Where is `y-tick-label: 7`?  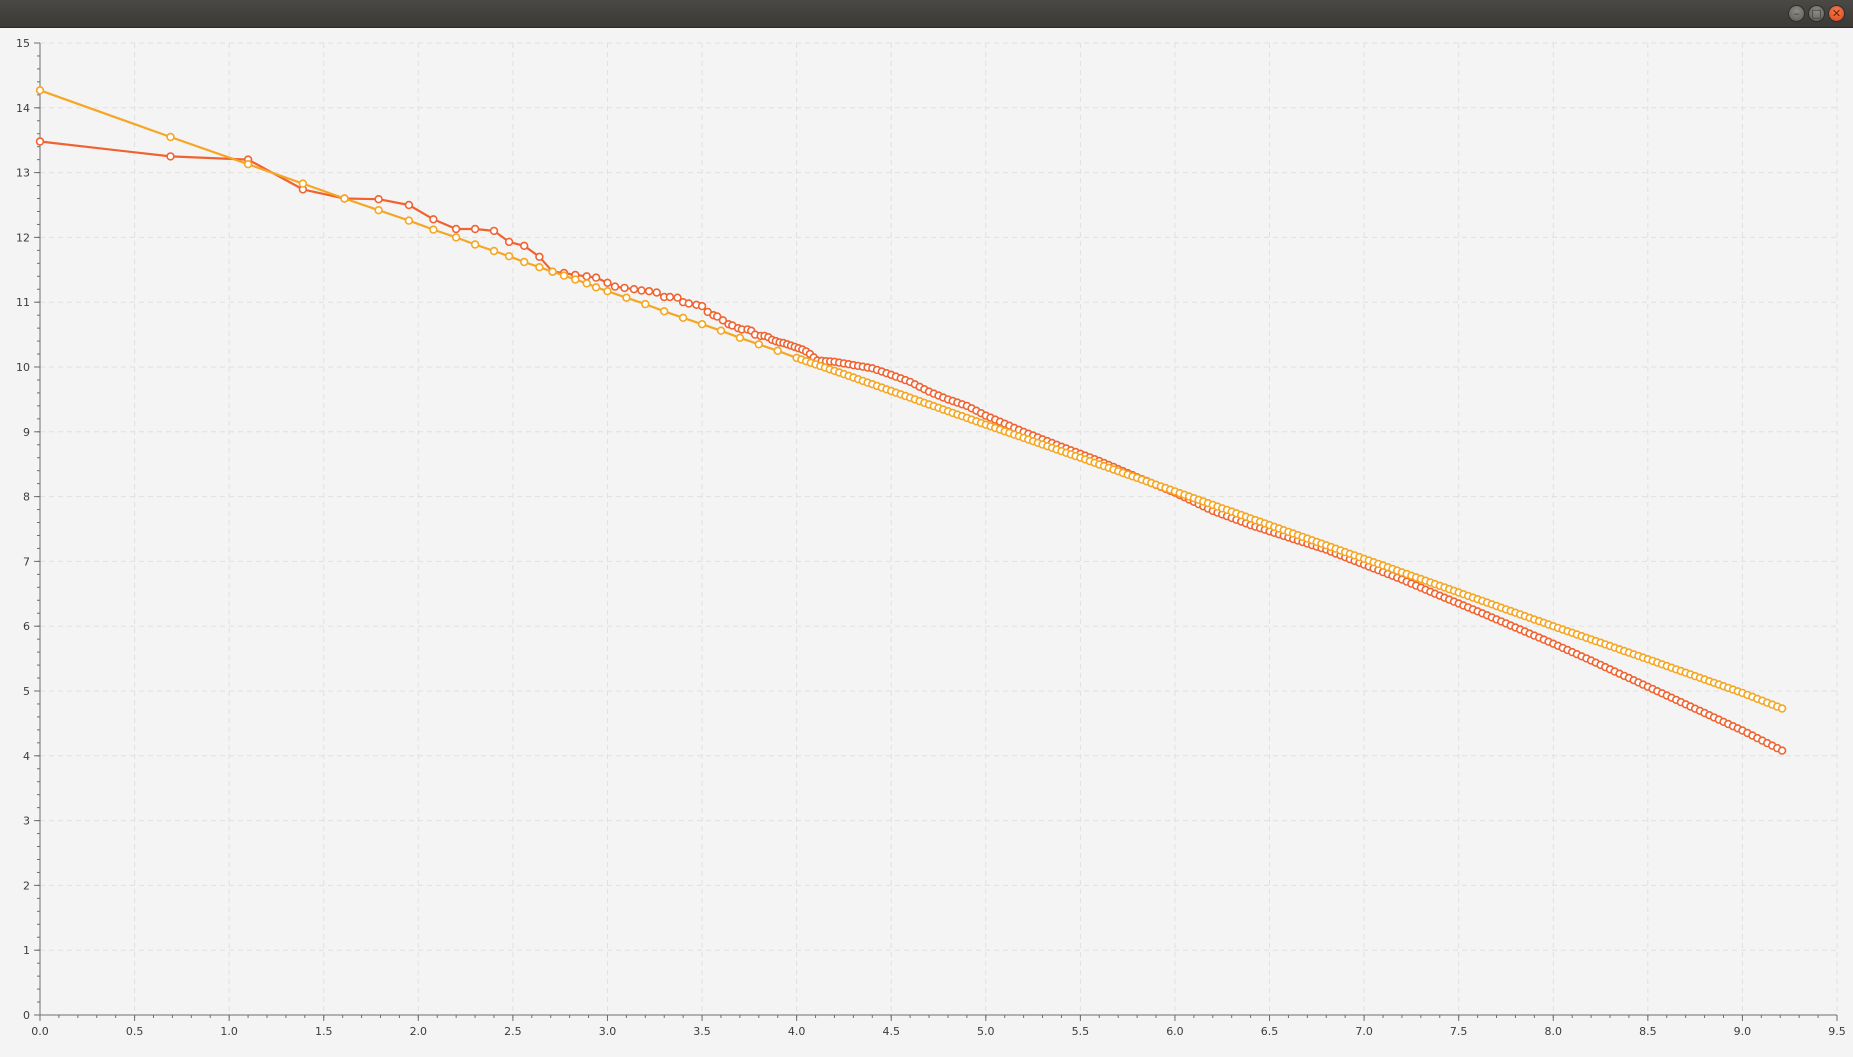
y-tick-label: 7 is located at coordinates (26, 561).